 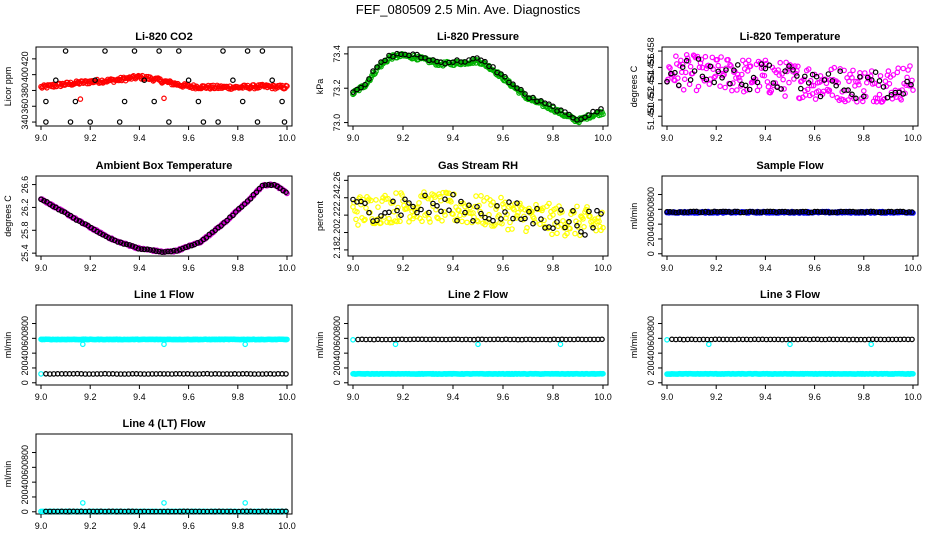 I want to click on series-co2, so click(x=164, y=87).